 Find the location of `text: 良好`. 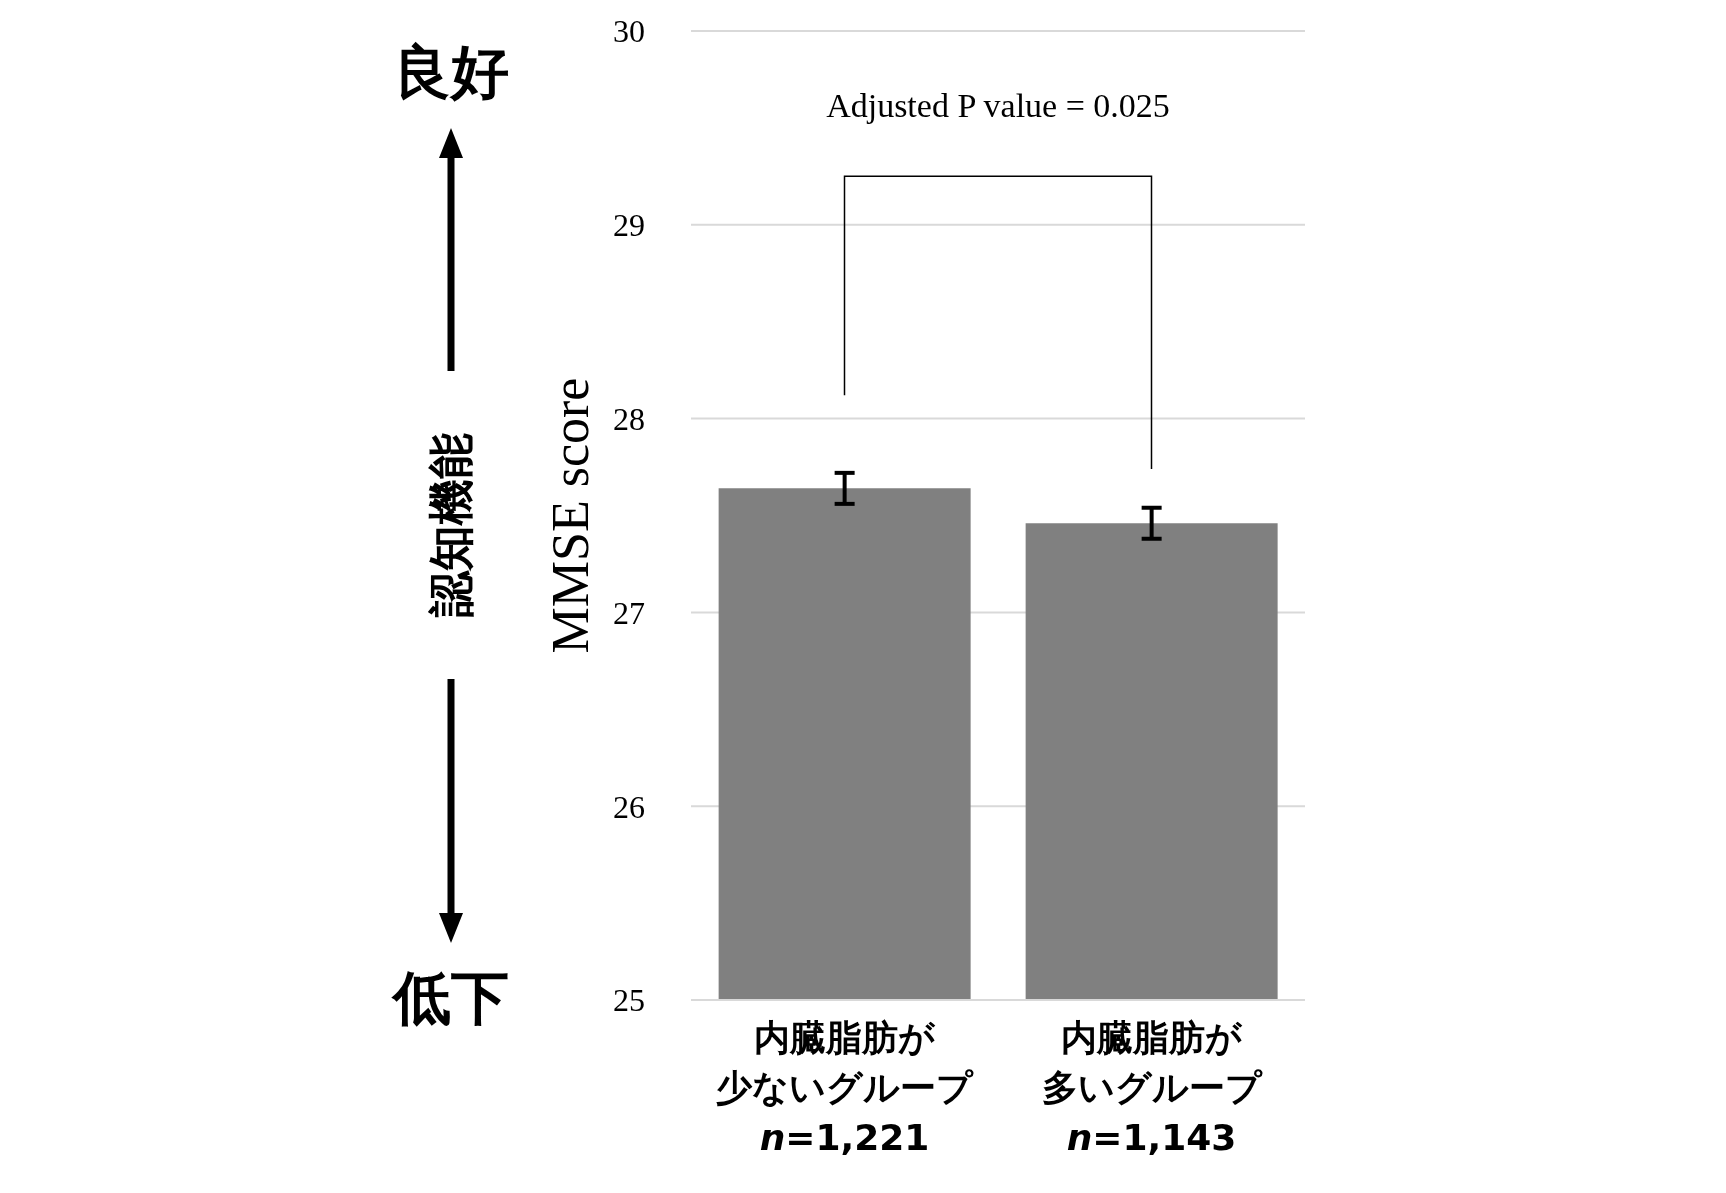

text: 良好 is located at coordinates (451, 72).